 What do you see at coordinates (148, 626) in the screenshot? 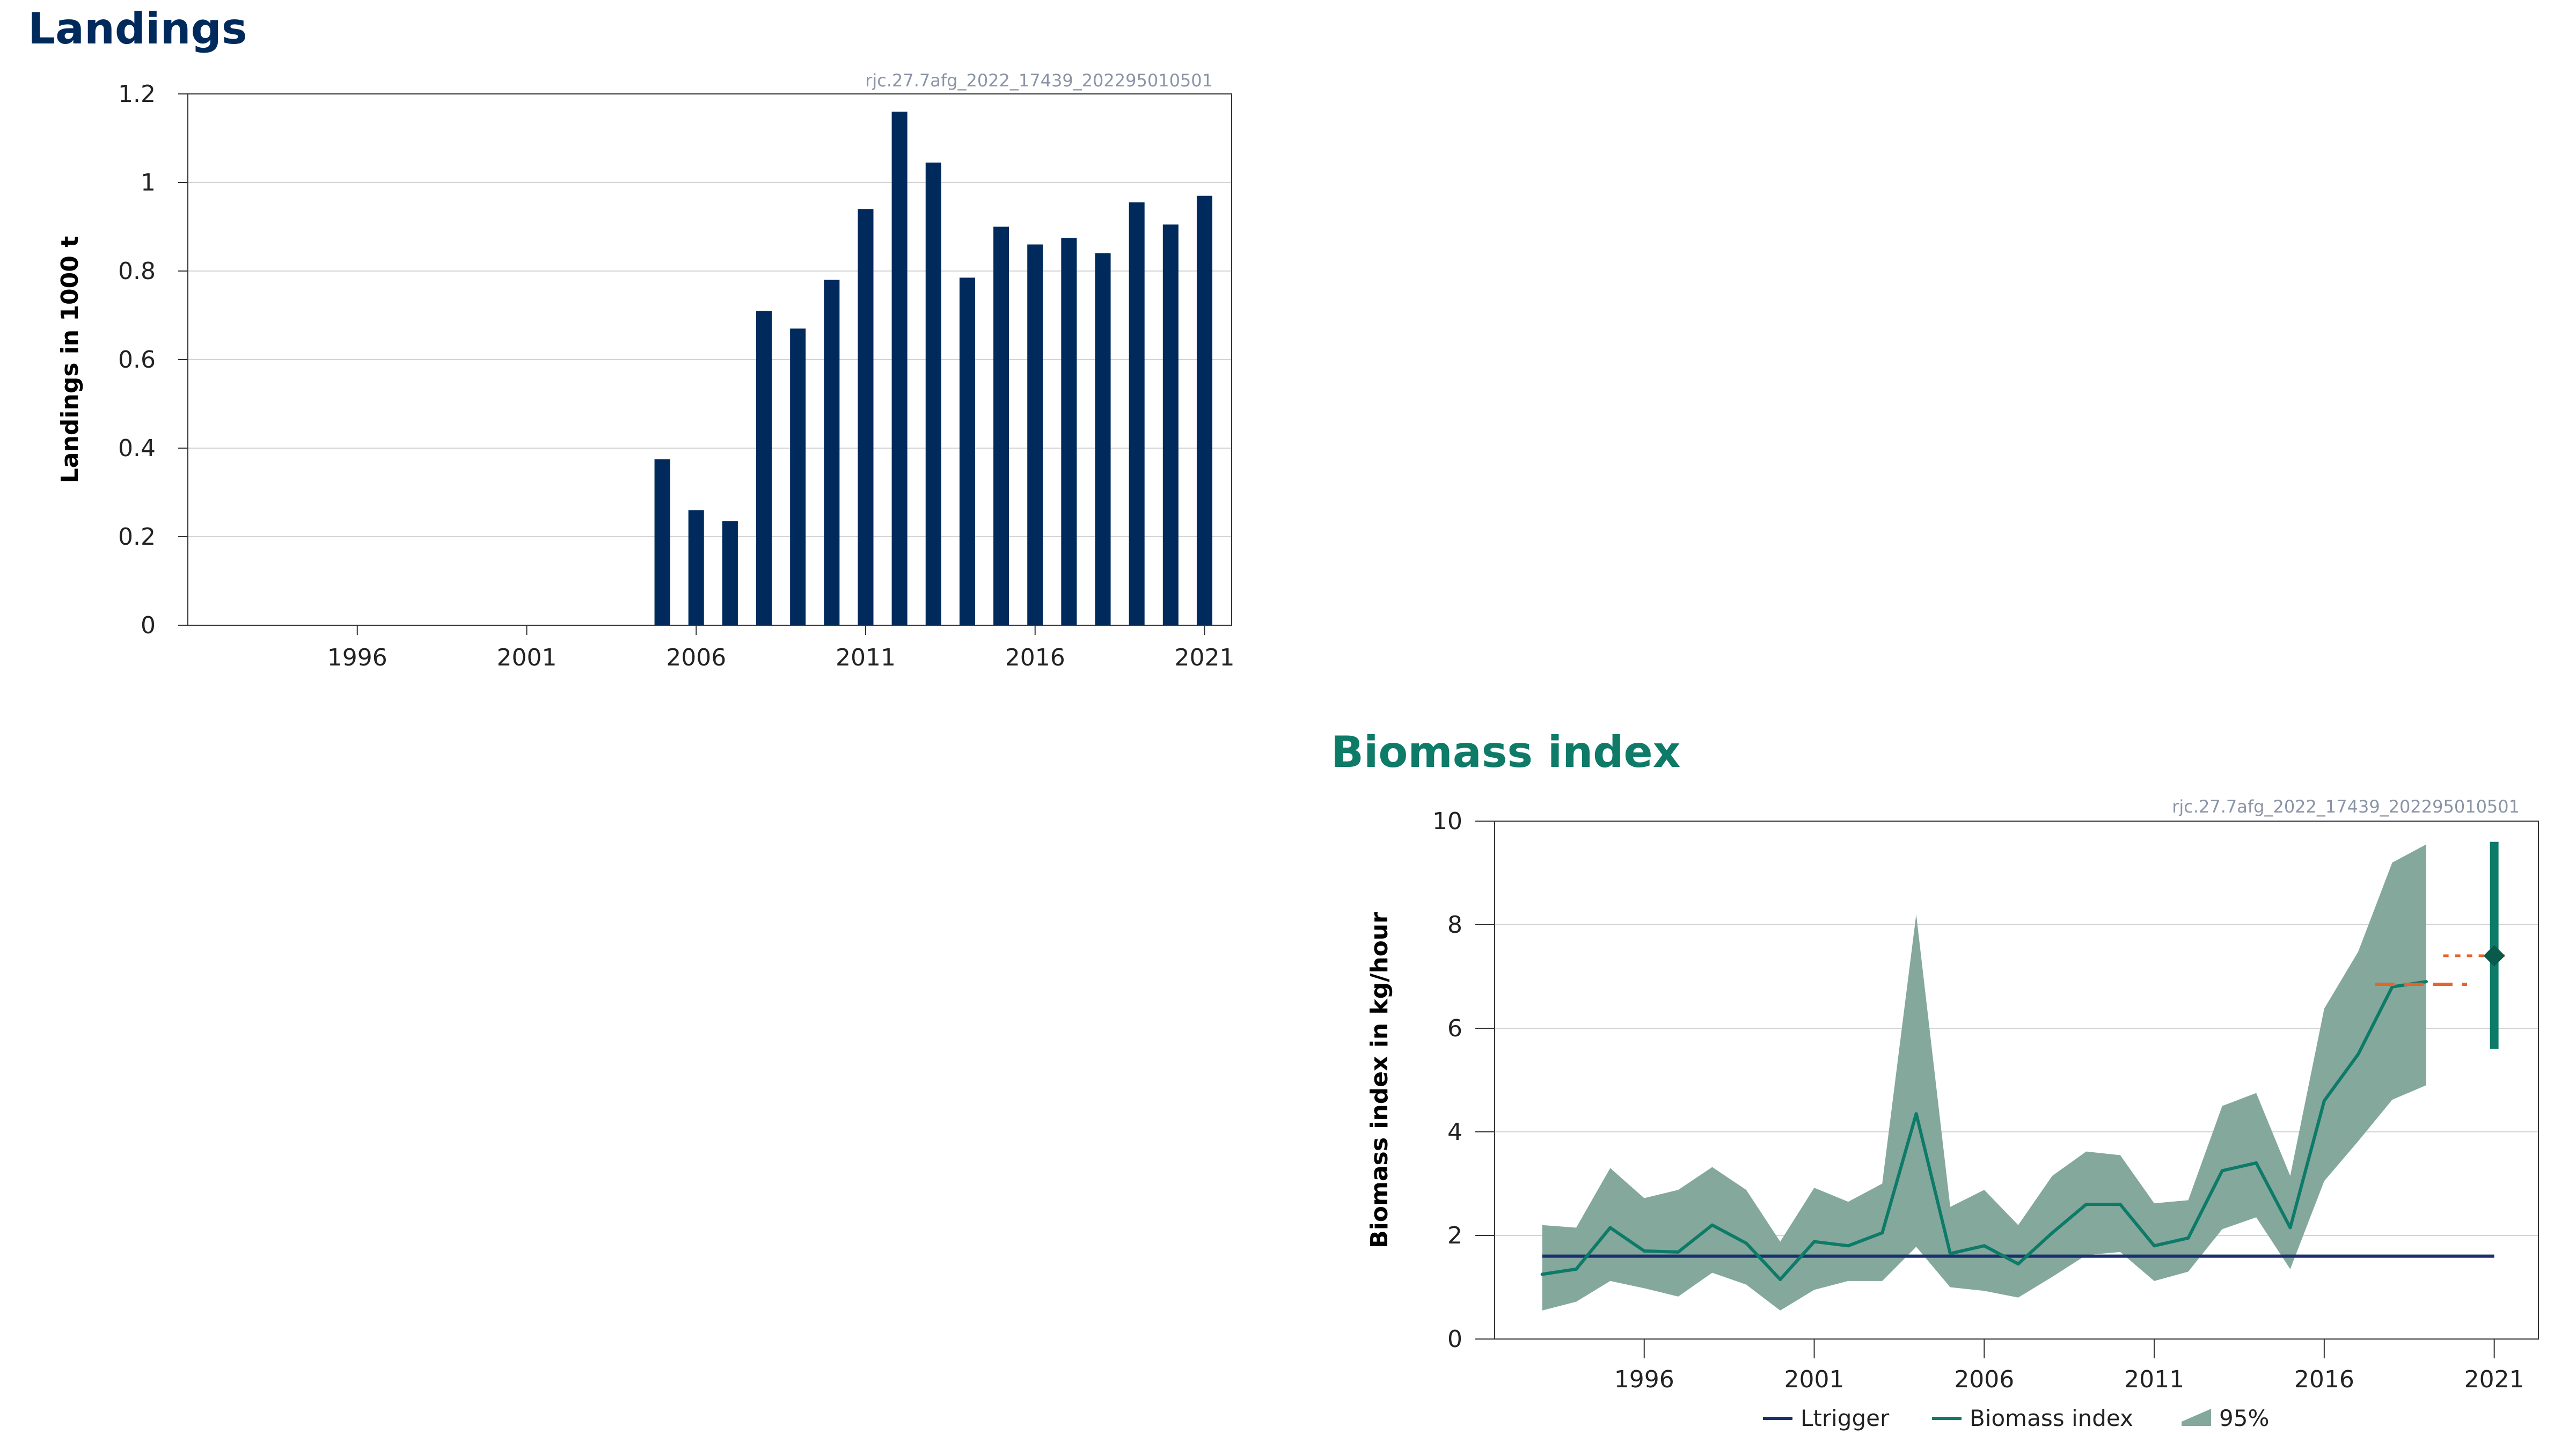
I see `landings-y-tick-label: 0` at bounding box center [148, 626].